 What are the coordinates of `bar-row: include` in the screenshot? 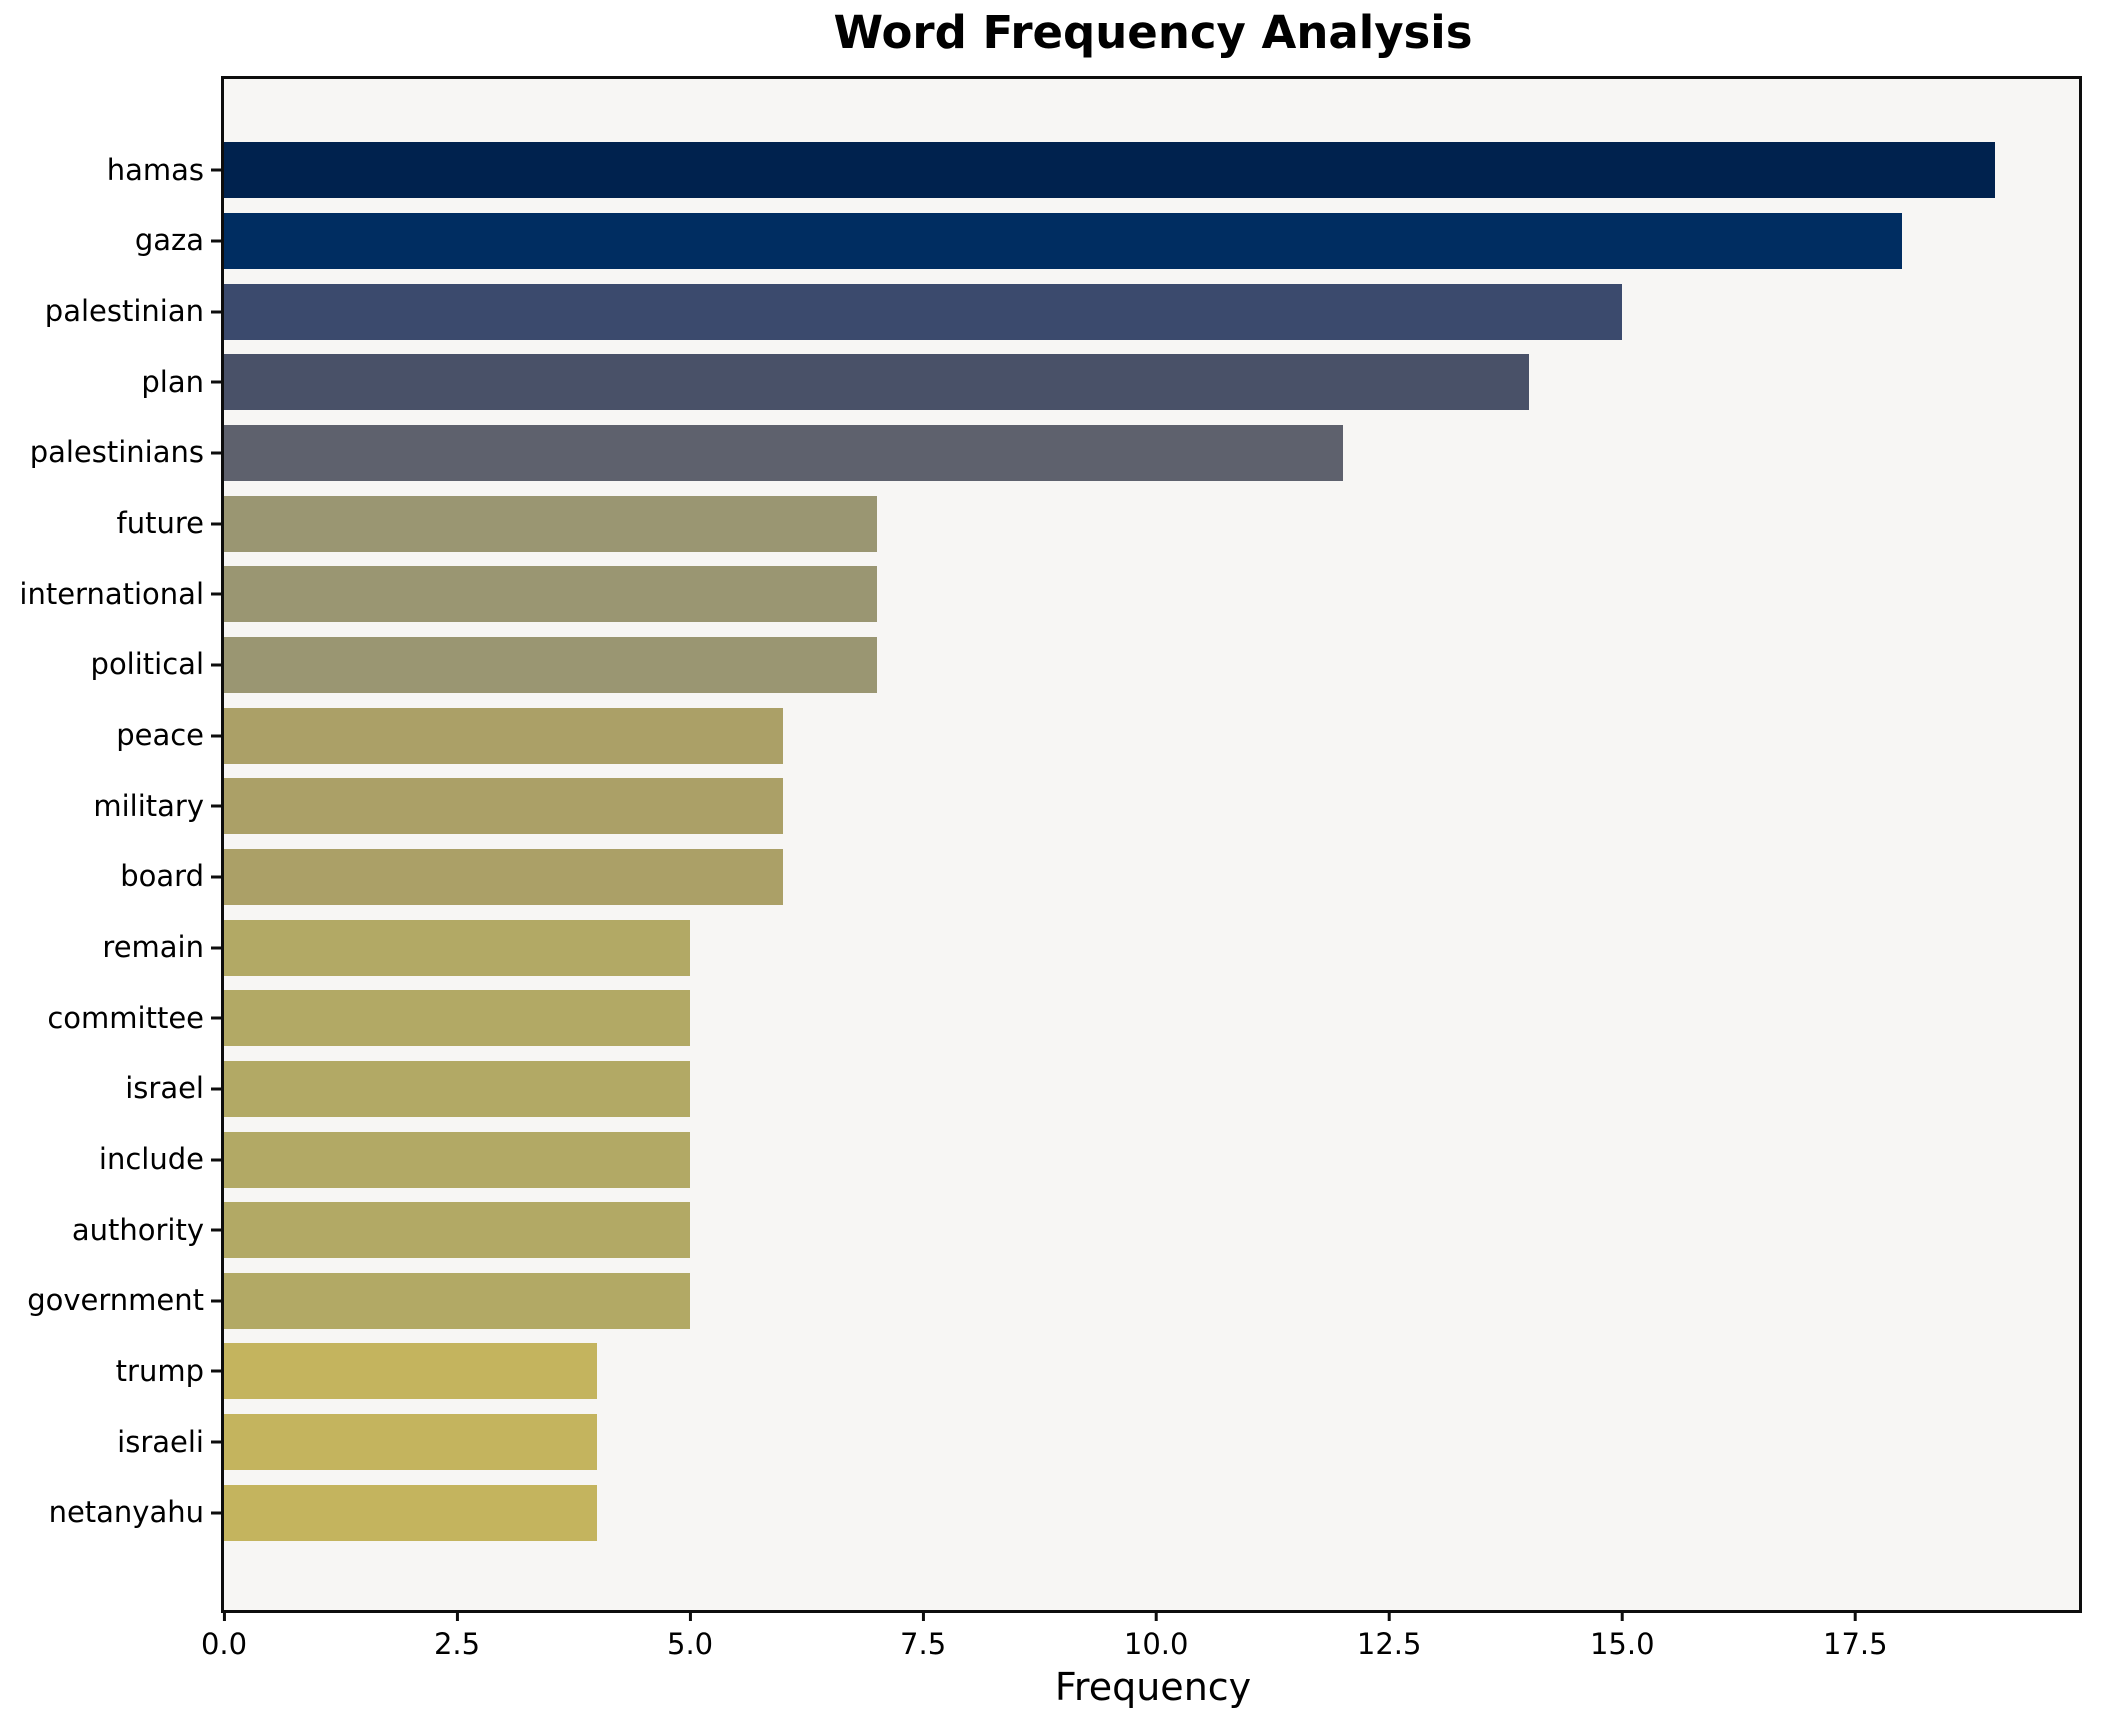 It's located at (1089, 1159).